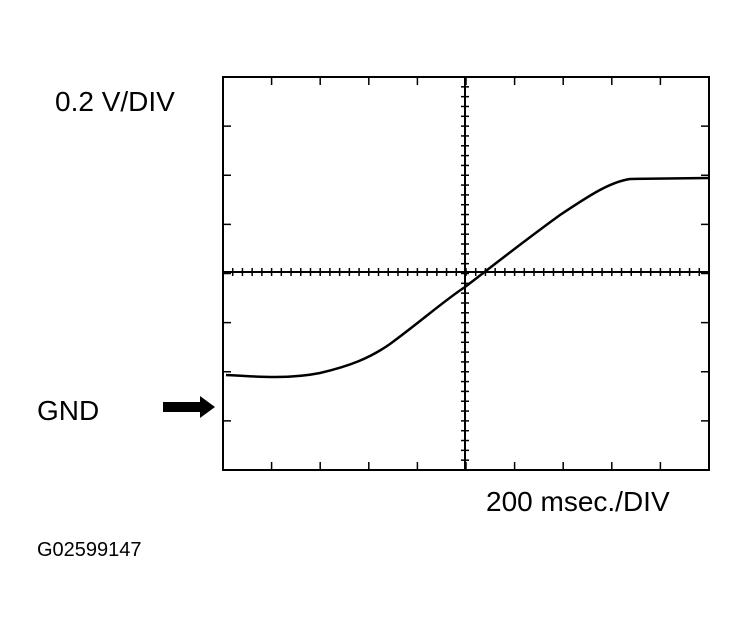  I want to click on time-scale: 200 msec./DIV, so click(578, 501).